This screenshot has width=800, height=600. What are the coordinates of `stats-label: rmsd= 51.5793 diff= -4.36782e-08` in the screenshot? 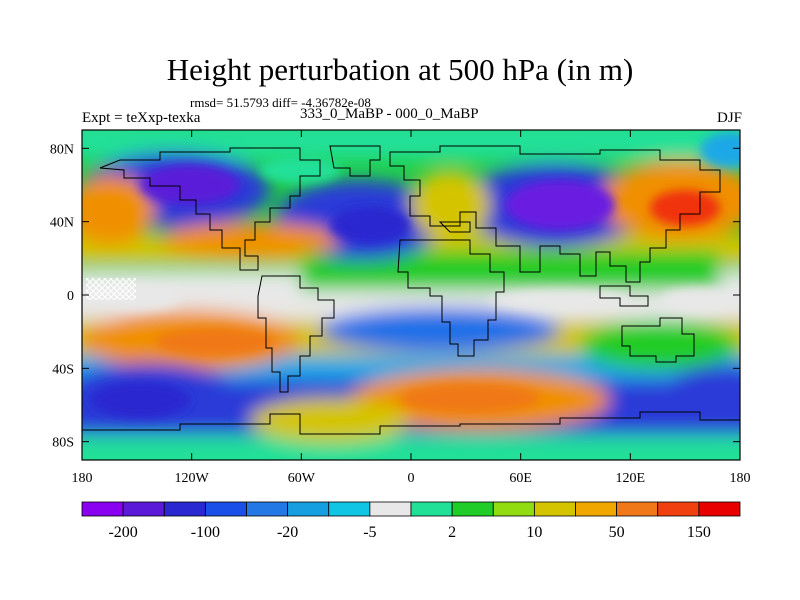 It's located at (280, 102).